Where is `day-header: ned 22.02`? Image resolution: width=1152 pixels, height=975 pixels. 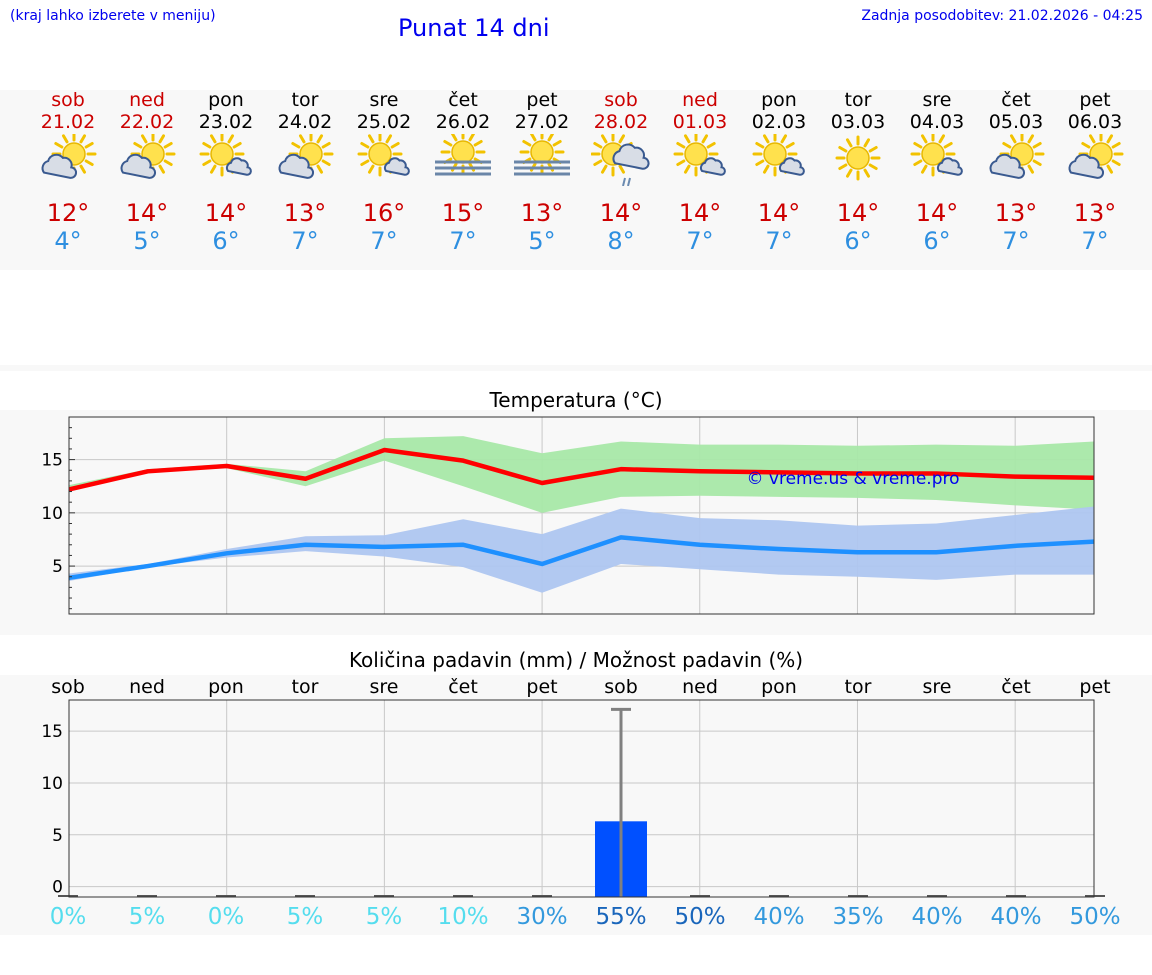
day-header: ned 22.02 is located at coordinates (147, 111).